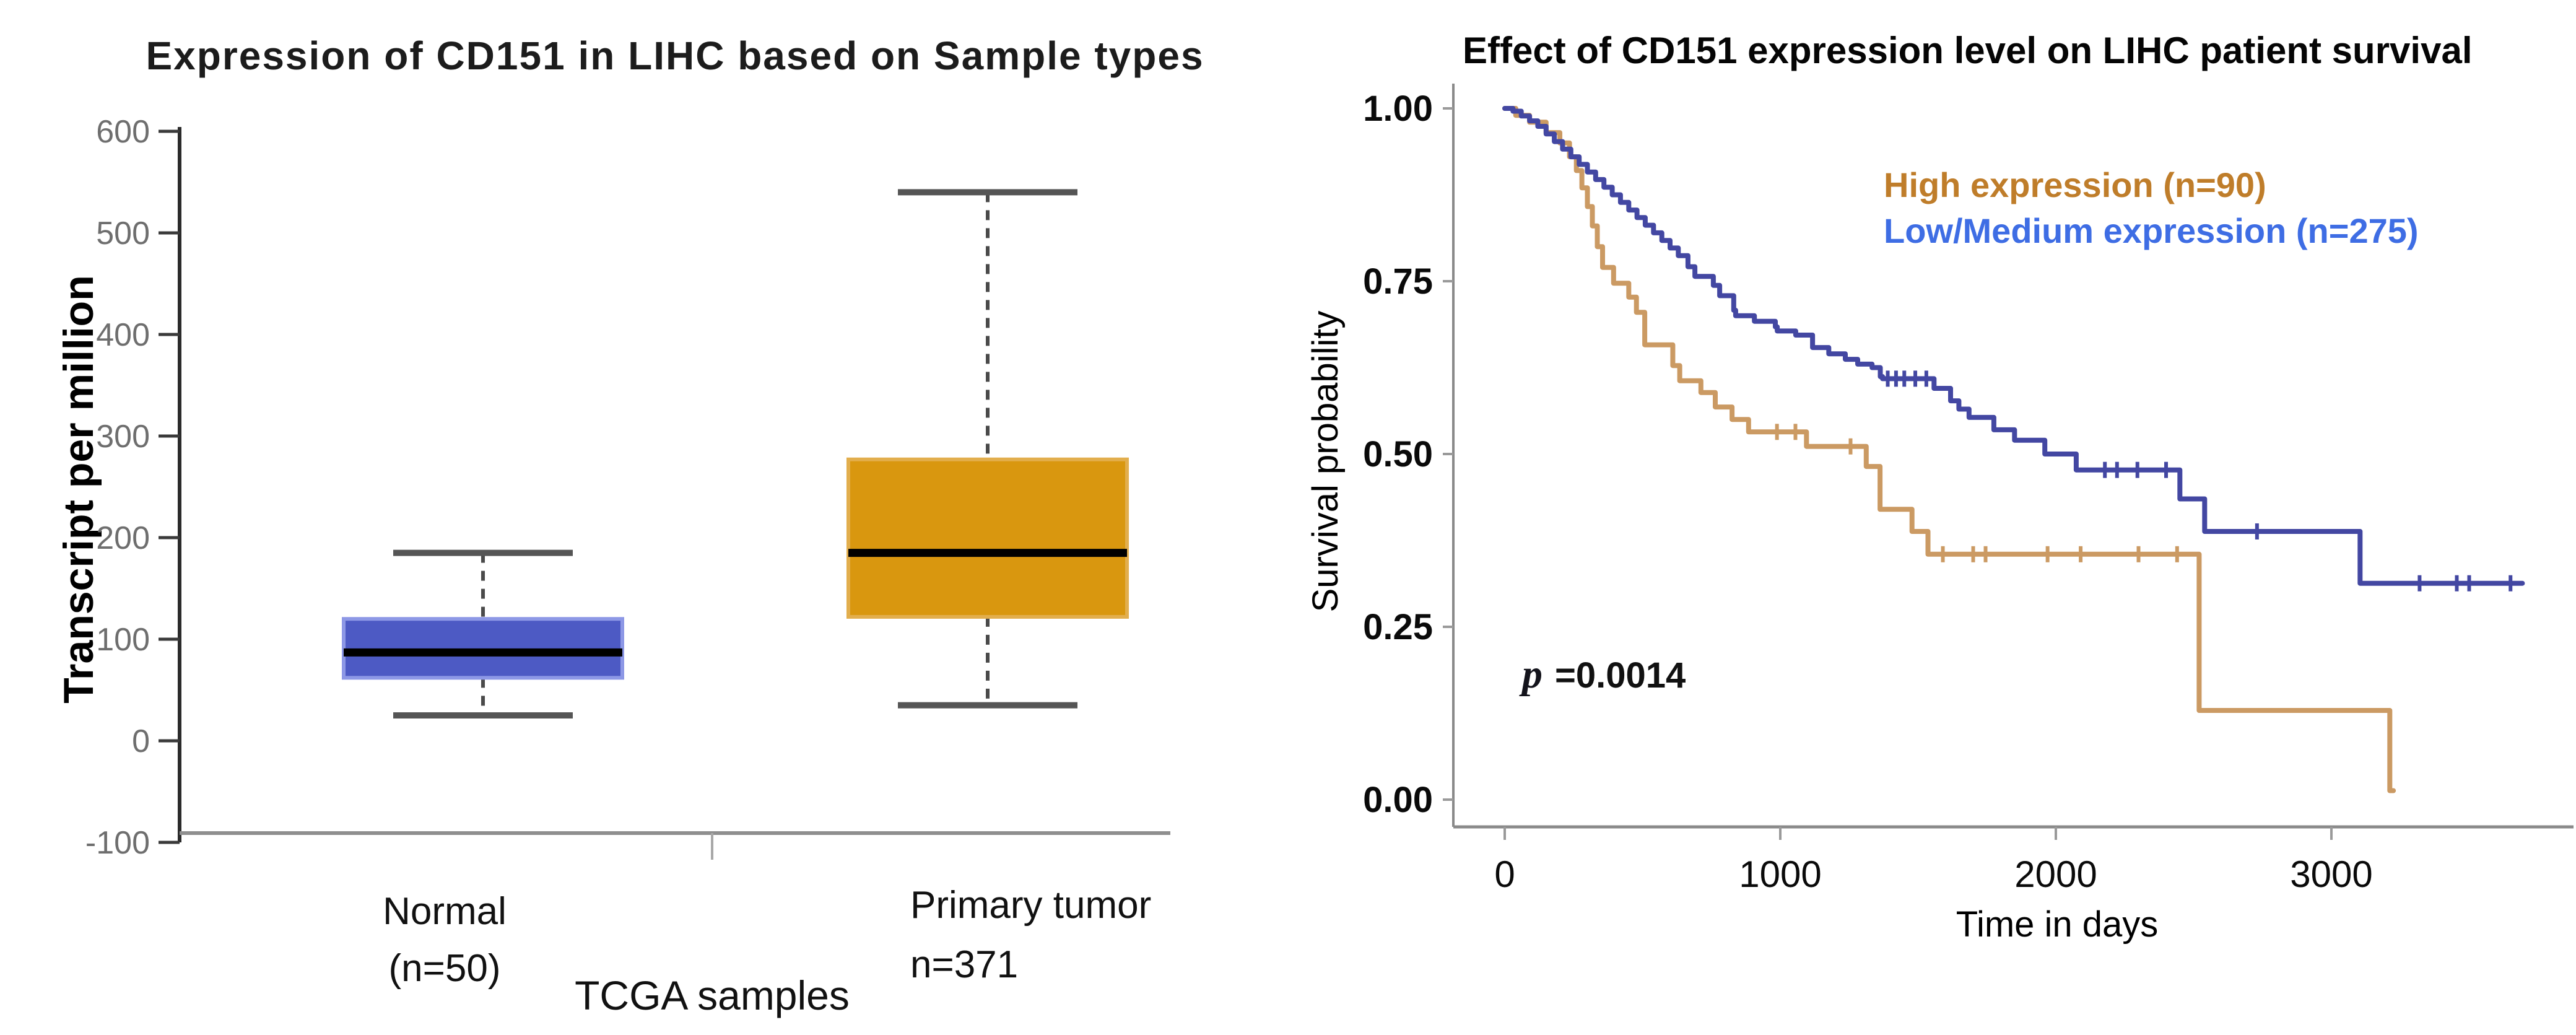  Describe the element at coordinates (1398, 454) in the screenshot. I see `survival-y-tick-label: 0.50` at that location.